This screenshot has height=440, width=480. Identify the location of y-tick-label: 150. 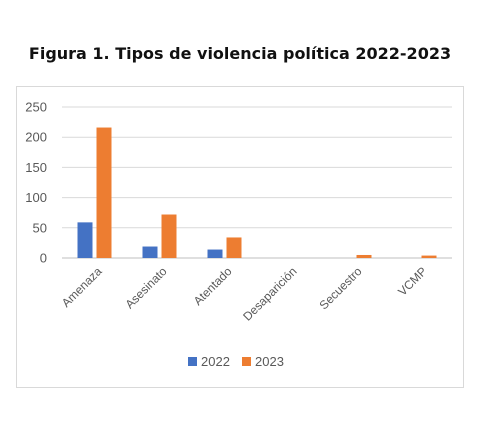
(36, 167).